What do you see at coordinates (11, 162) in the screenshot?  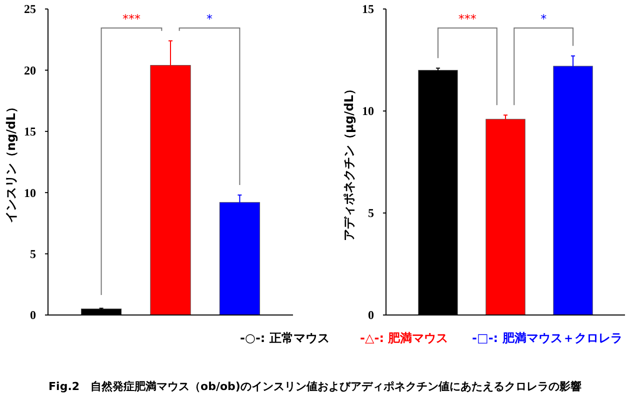 I see `y-axis-title: インスリン（ng/dL）` at bounding box center [11, 162].